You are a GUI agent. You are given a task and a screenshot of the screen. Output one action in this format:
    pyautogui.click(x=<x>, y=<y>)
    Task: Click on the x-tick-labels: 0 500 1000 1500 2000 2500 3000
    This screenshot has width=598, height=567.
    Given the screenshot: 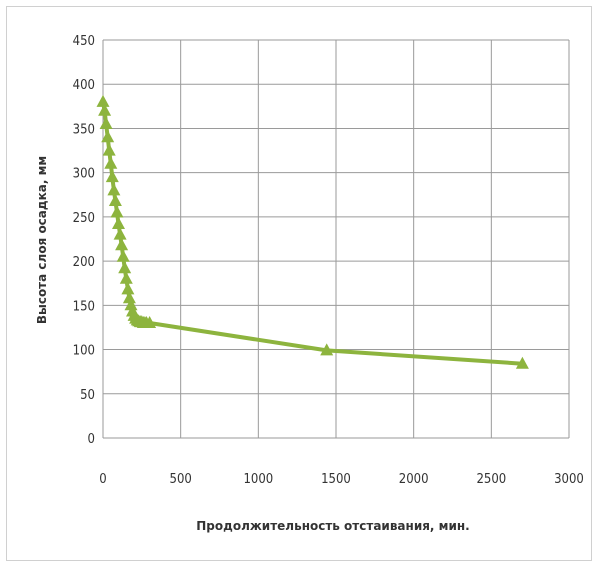 What is the action you would take?
    pyautogui.click(x=341, y=479)
    